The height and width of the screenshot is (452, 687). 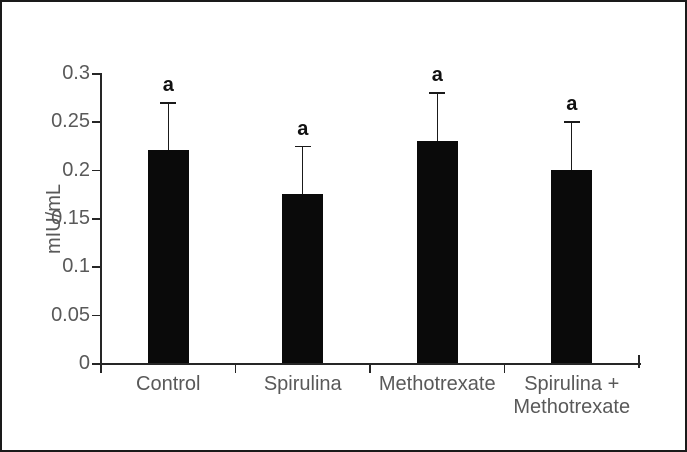 I want to click on y-tick-label: 0.15, so click(x=70, y=218).